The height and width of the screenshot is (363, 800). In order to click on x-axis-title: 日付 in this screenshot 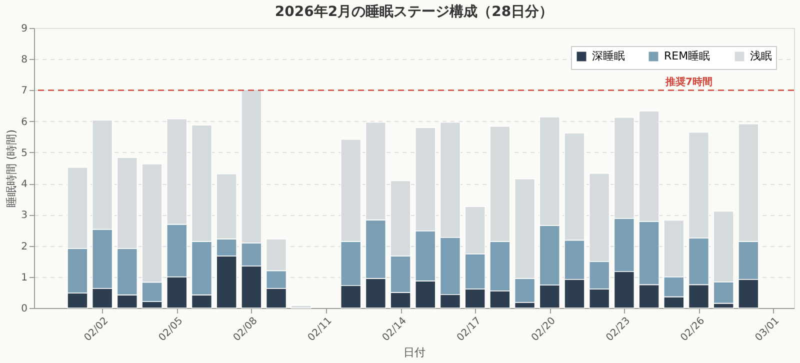, I will do `click(415, 352)`.